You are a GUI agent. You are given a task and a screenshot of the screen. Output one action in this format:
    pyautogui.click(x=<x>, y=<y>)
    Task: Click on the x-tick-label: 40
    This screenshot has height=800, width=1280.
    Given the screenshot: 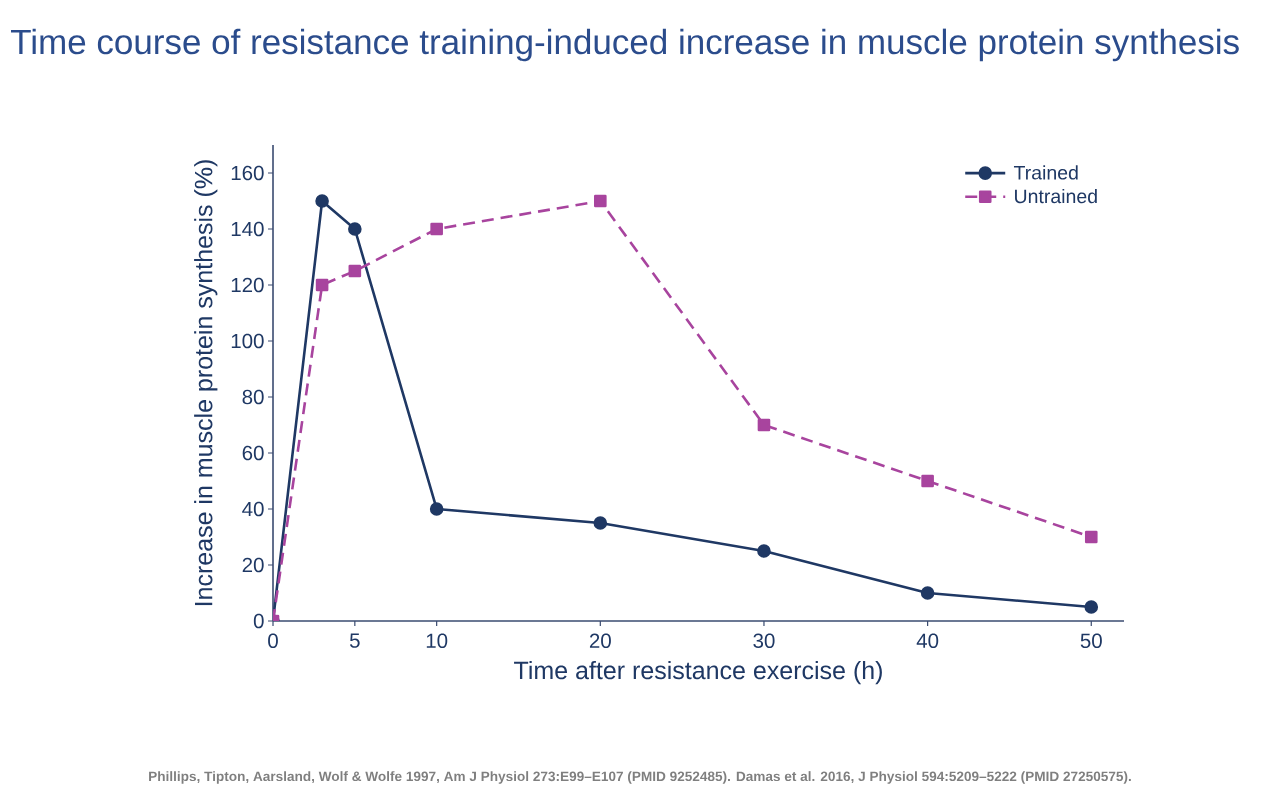 What is the action you would take?
    pyautogui.click(x=927, y=641)
    